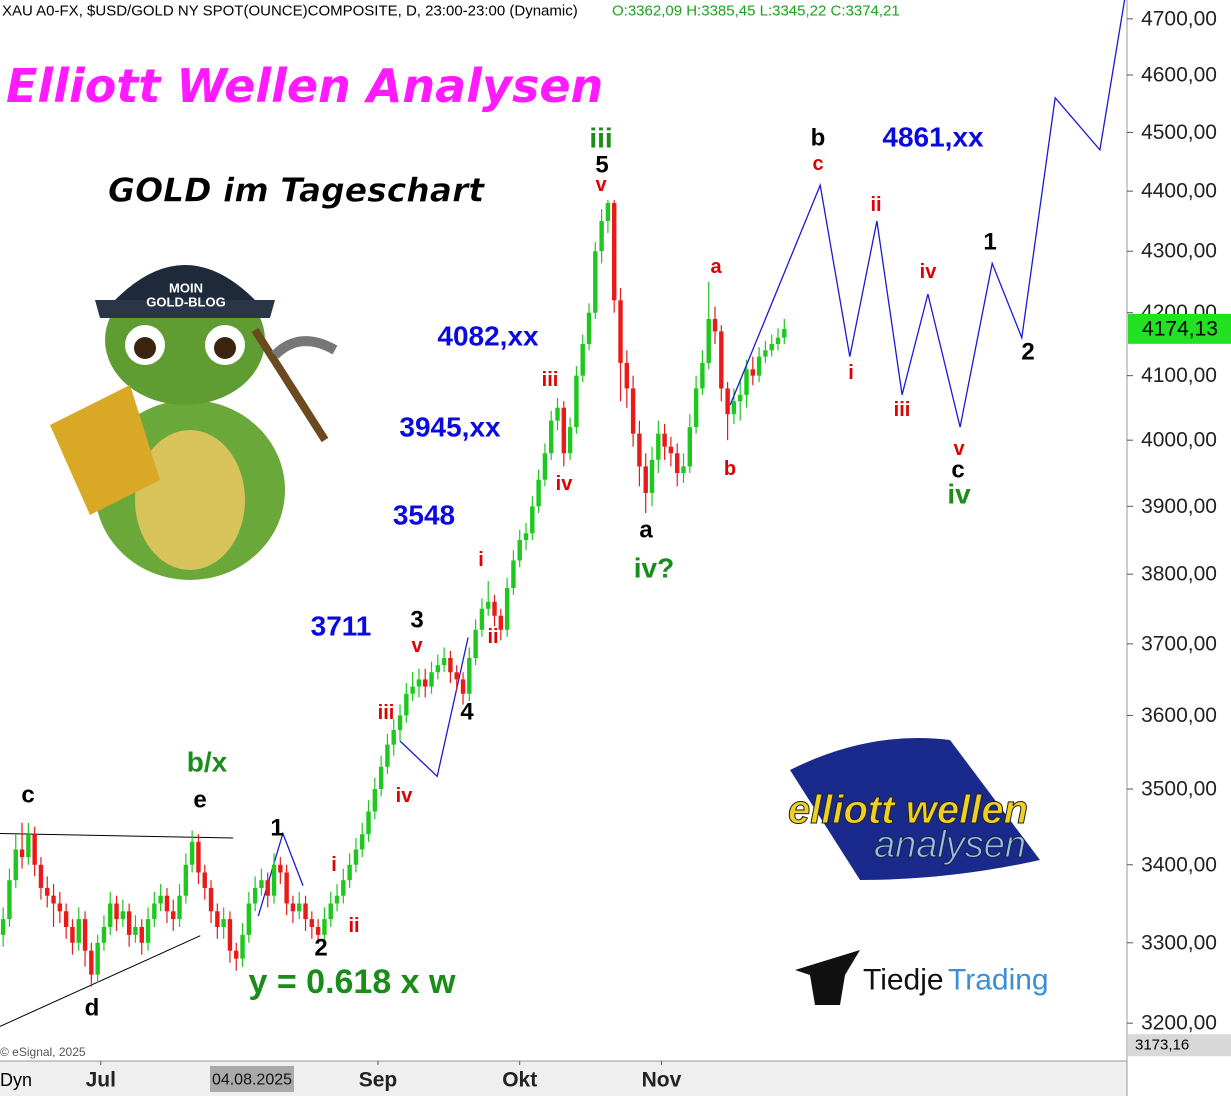 This screenshot has width=1231, height=1096. Describe the element at coordinates (756, 11) in the screenshot. I see `ohlc-info: O:3362,09 H:3385,45 L:3345,22 C:3374,21` at that location.